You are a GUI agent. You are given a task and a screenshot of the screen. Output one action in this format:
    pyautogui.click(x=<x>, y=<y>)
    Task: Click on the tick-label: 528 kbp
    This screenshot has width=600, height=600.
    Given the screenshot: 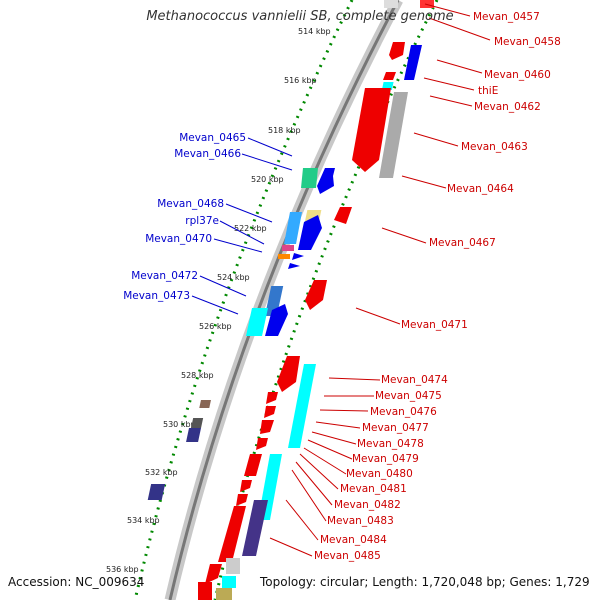 What is the action you would take?
    pyautogui.click(x=197, y=375)
    